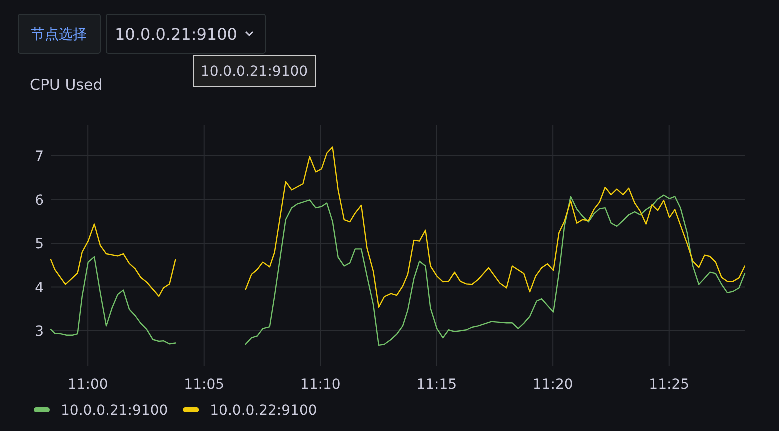  What do you see at coordinates (320, 385) in the screenshot?
I see `x-tick-label: 11:10` at bounding box center [320, 385].